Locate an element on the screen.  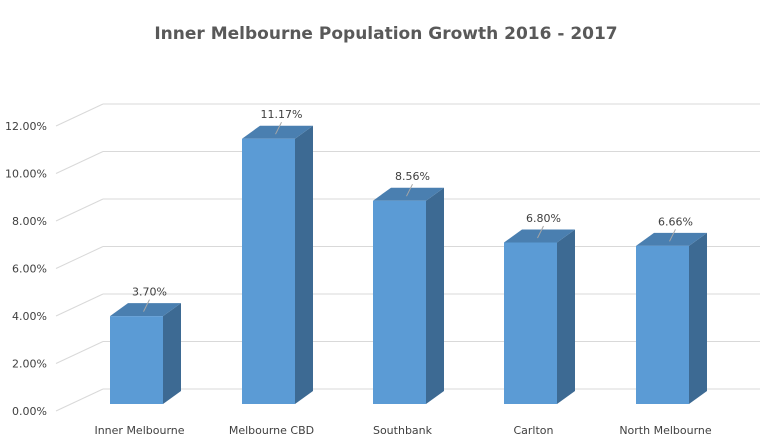
y-tick-label: 12.00% is located at coordinates (26, 126).